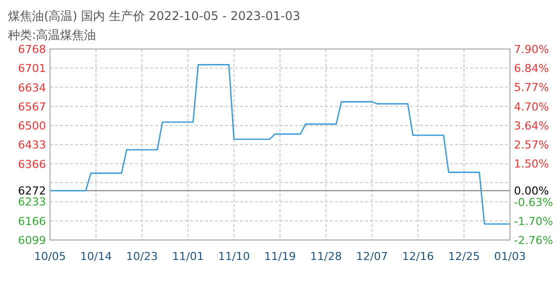 This screenshot has height=300, width=560. What do you see at coordinates (531, 125) in the screenshot?
I see `y2-tick-label: 3.64%` at bounding box center [531, 125].